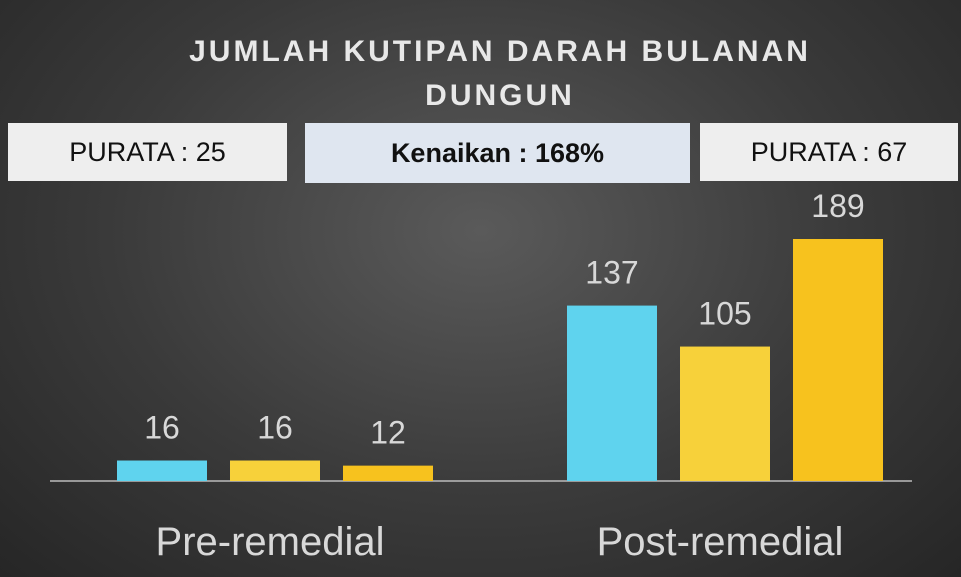 The image size is (961, 577). What do you see at coordinates (500, 73) in the screenshot?
I see `chart-title: JUMLAH KUTIPAN DARAH BULANAN DUNGUN` at bounding box center [500, 73].